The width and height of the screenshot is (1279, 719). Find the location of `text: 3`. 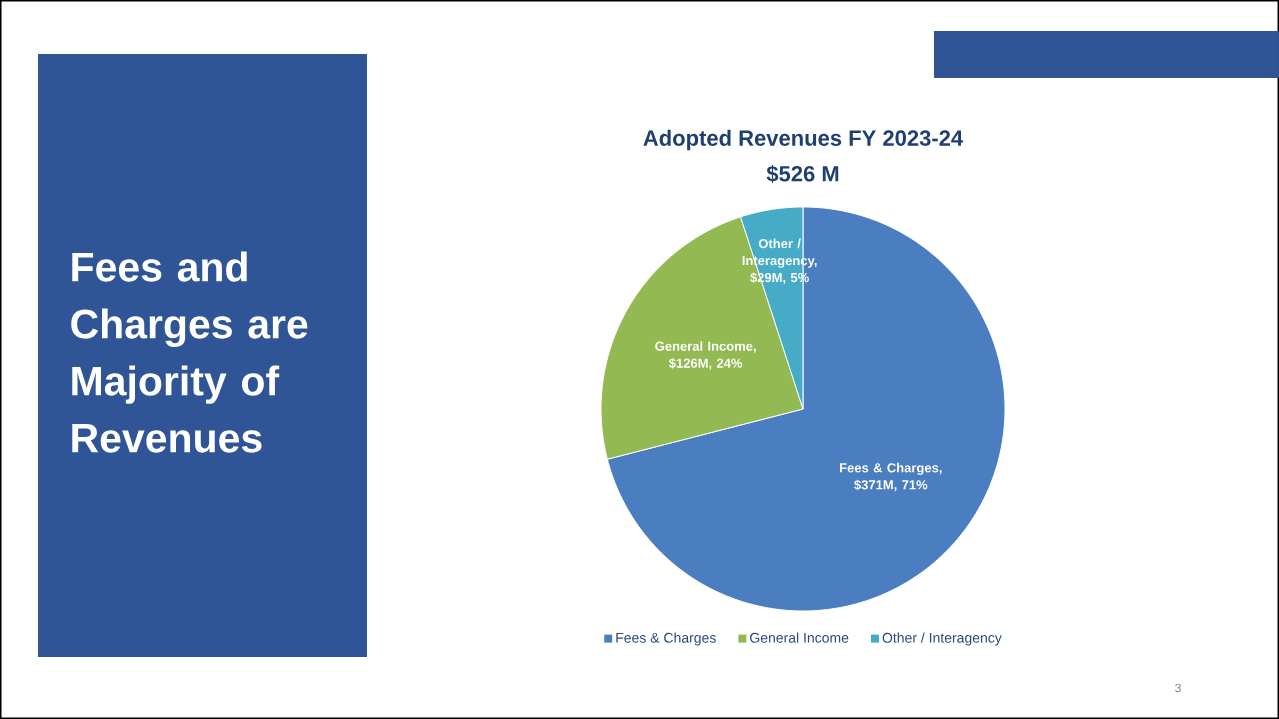

text: 3 is located at coordinates (1178, 688).